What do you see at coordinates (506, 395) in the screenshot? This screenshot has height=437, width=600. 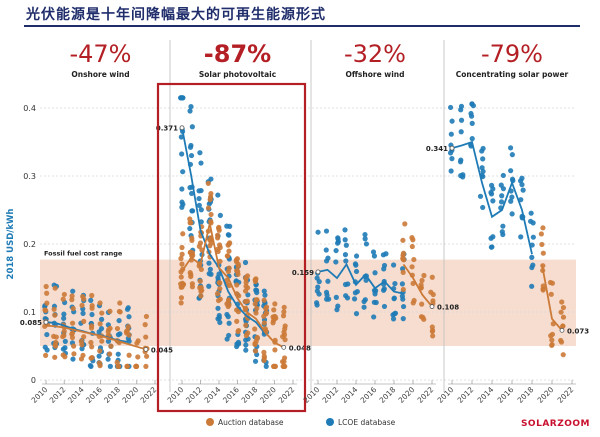 I see `x-tick-label: 2016` at bounding box center [506, 395].